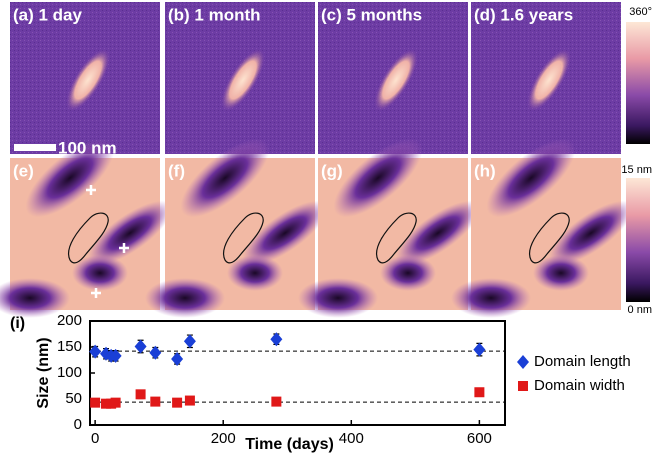 Image resolution: width=665 pixels, height=460 pixels. I want to click on image-panel: (f), so click(236, 228).